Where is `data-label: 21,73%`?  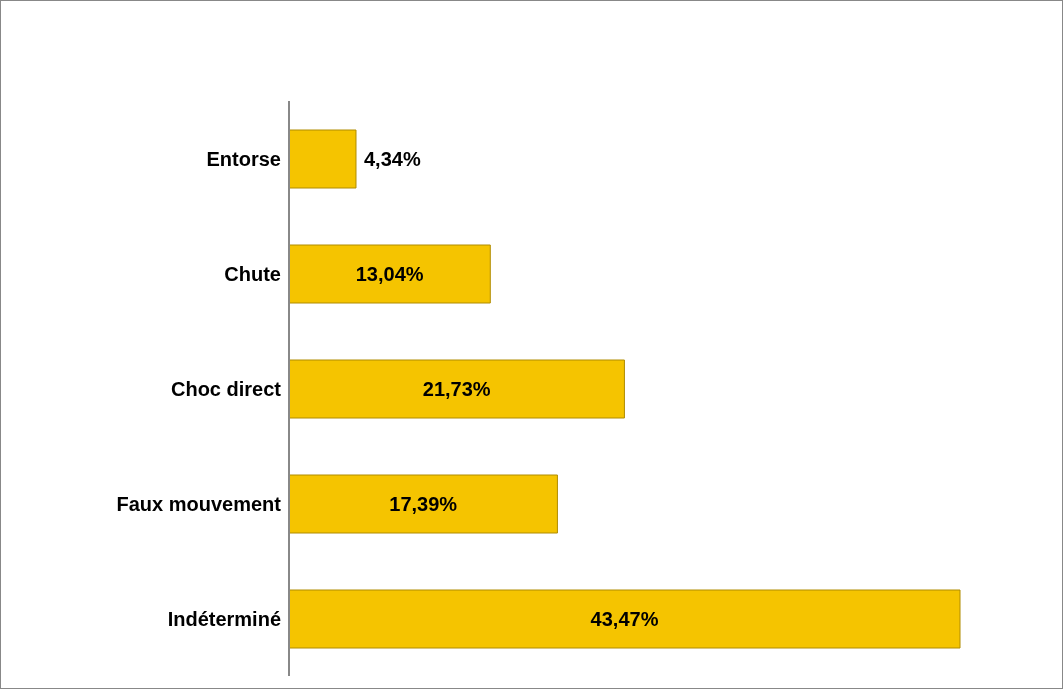
data-label: 21,73% is located at coordinates (456, 389).